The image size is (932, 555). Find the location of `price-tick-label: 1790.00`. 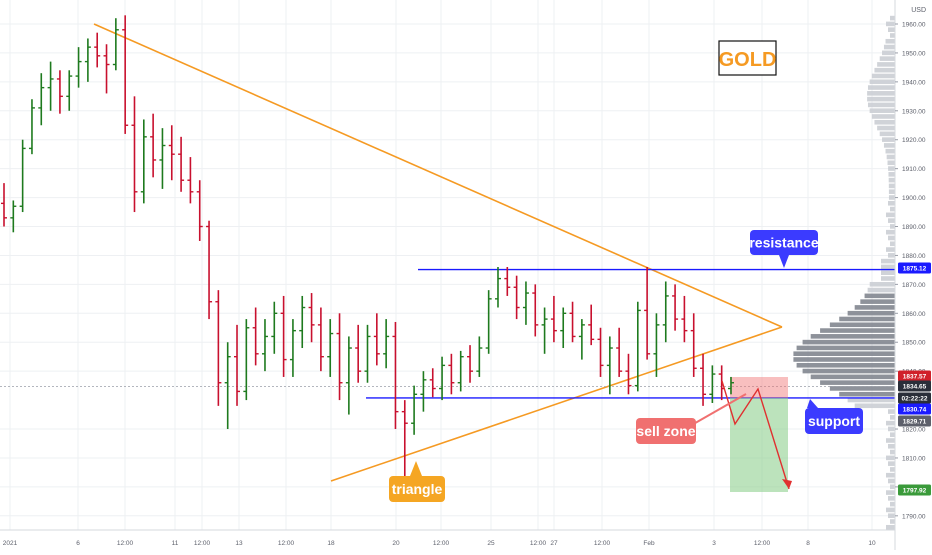

price-tick-label: 1790.00 is located at coordinates (914, 516).